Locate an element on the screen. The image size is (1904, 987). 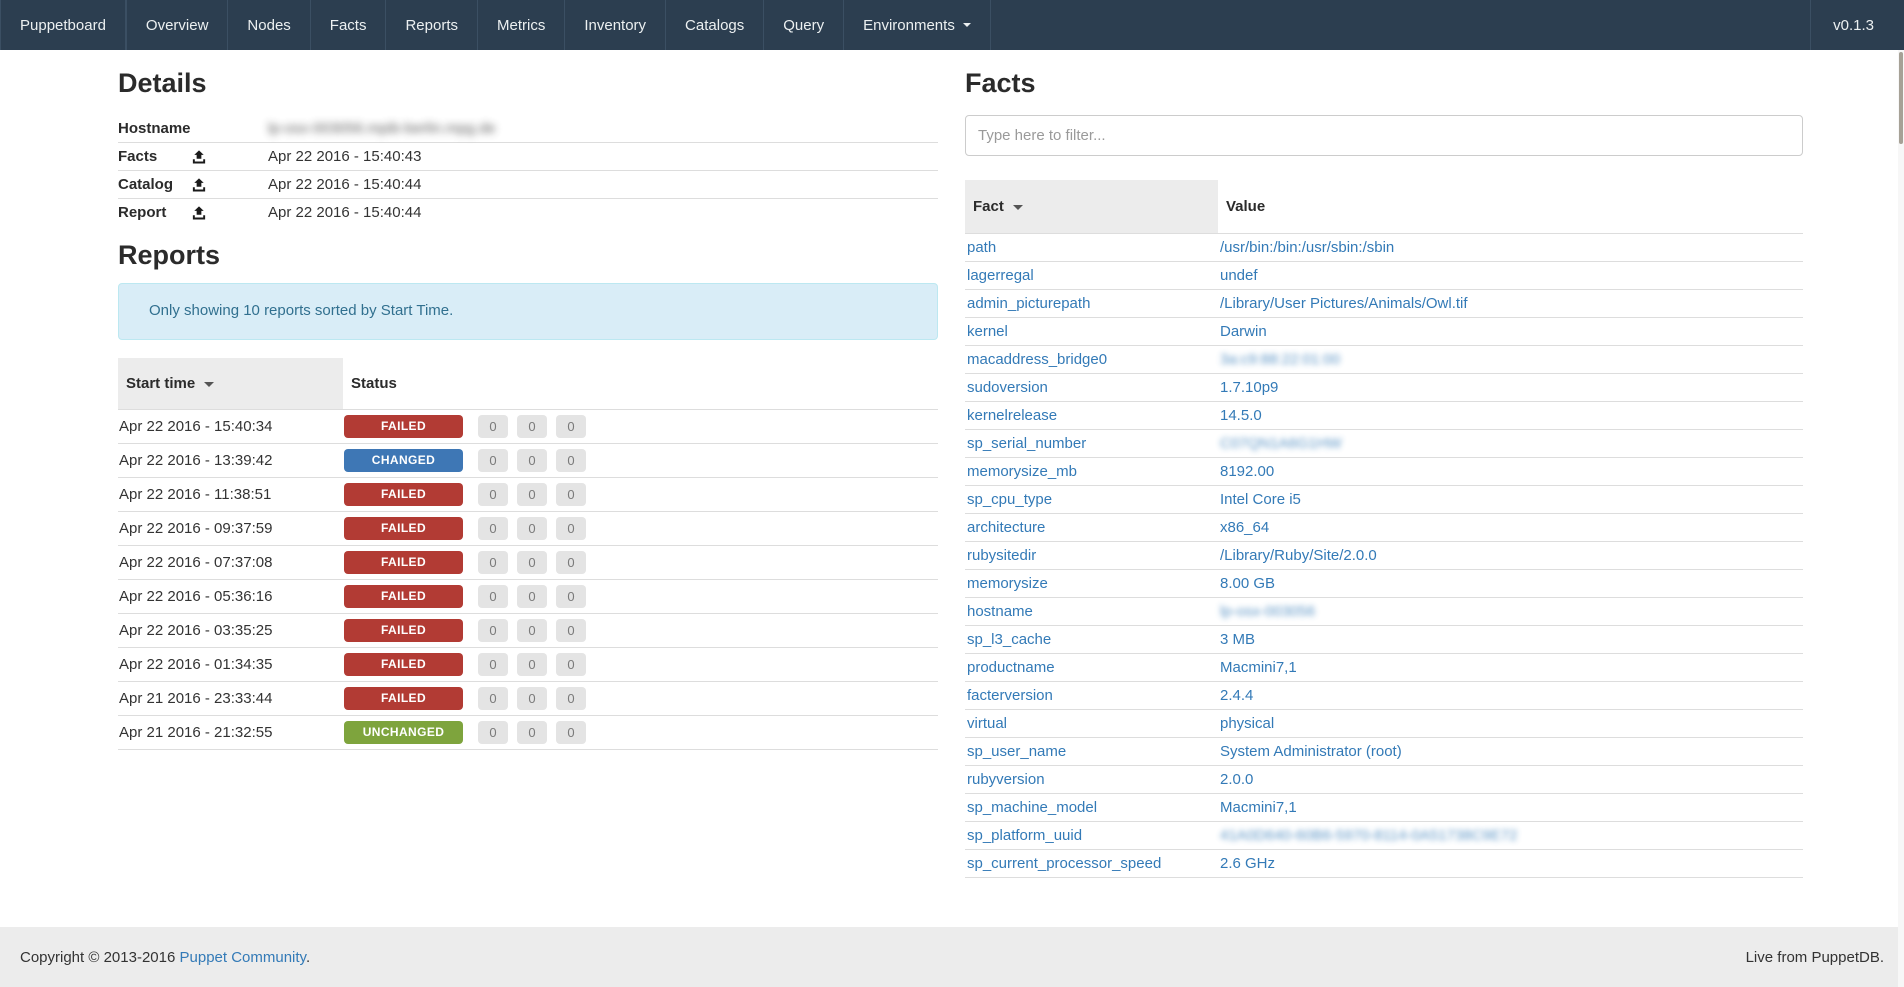
fact-name-link: sp_platform_uuid is located at coordinates (1025, 835).